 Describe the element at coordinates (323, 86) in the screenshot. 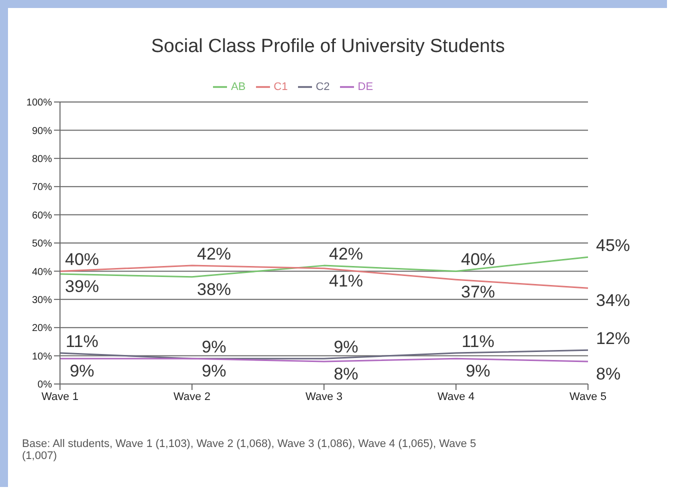

I see `legend-label: C2` at that location.